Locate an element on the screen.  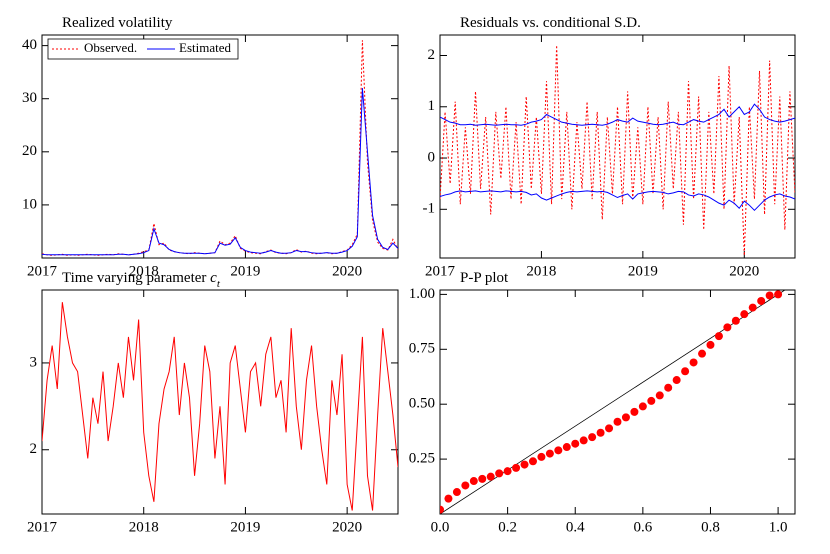
y-tick-label: -1 is located at coordinates (429, 209).